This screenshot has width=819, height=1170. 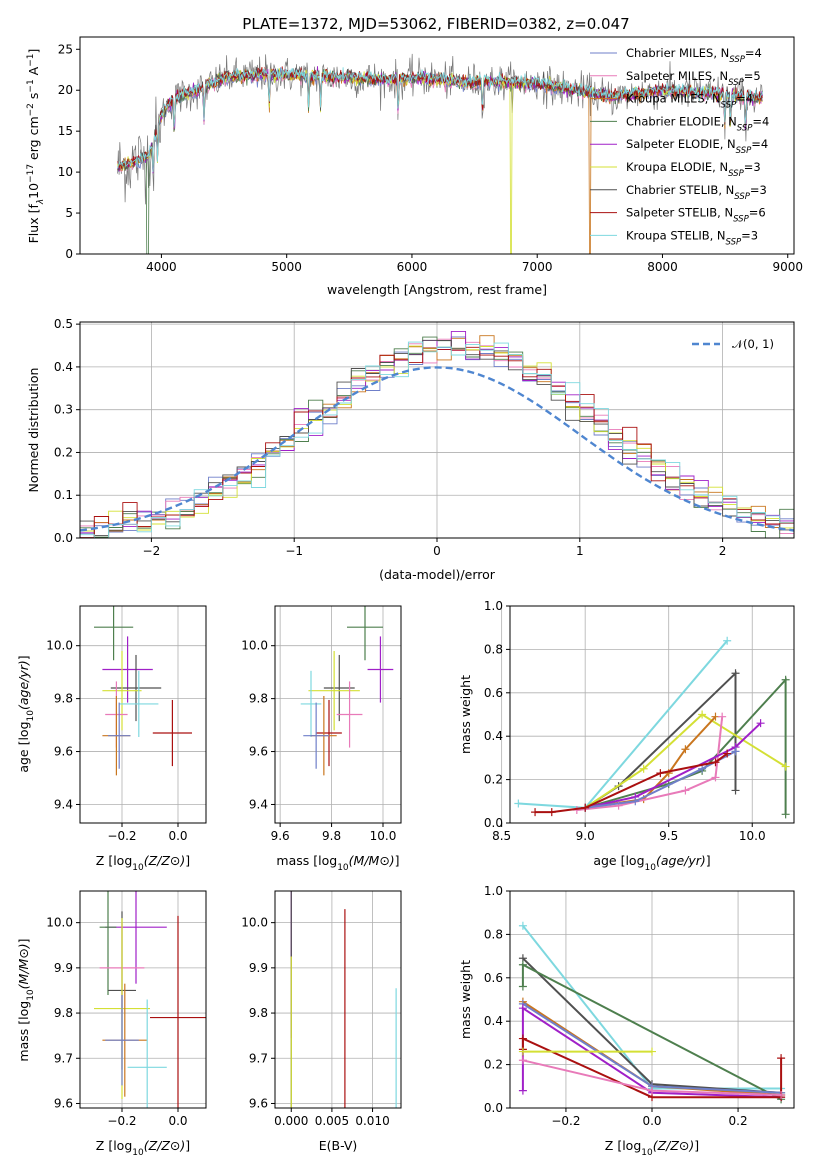 I want to click on mass_vs_ebv-ytick-label: 9.8, so click(x=258, y=1013).